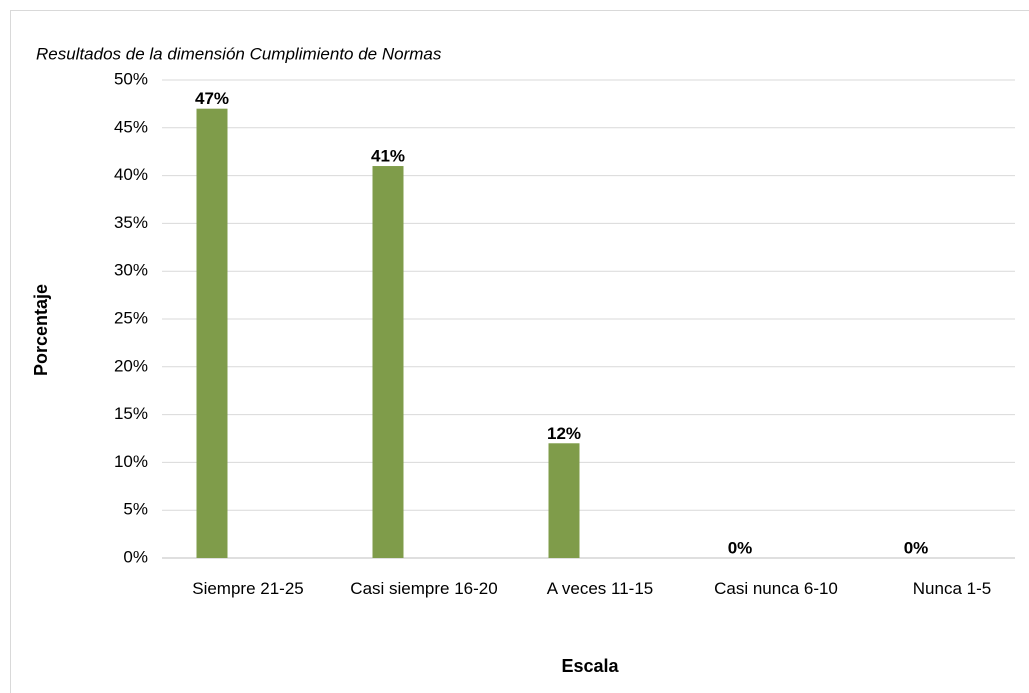 Image resolution: width=1029 pixels, height=693 pixels. I want to click on x-tick-label: Nunca 1-5, so click(952, 588).